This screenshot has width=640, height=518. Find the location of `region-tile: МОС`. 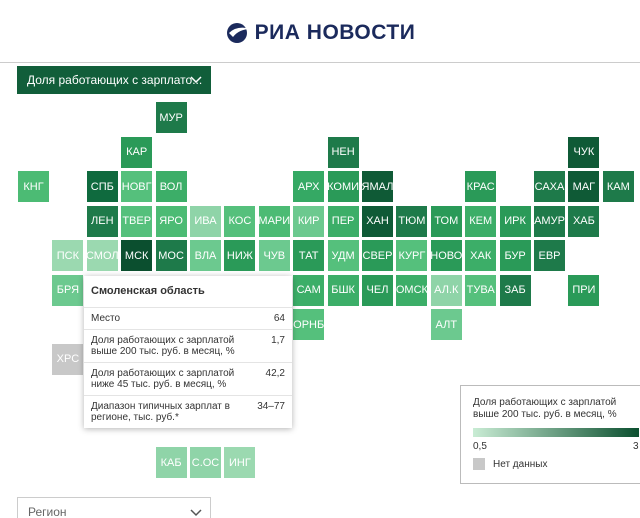

region-tile: МОС is located at coordinates (171, 255).